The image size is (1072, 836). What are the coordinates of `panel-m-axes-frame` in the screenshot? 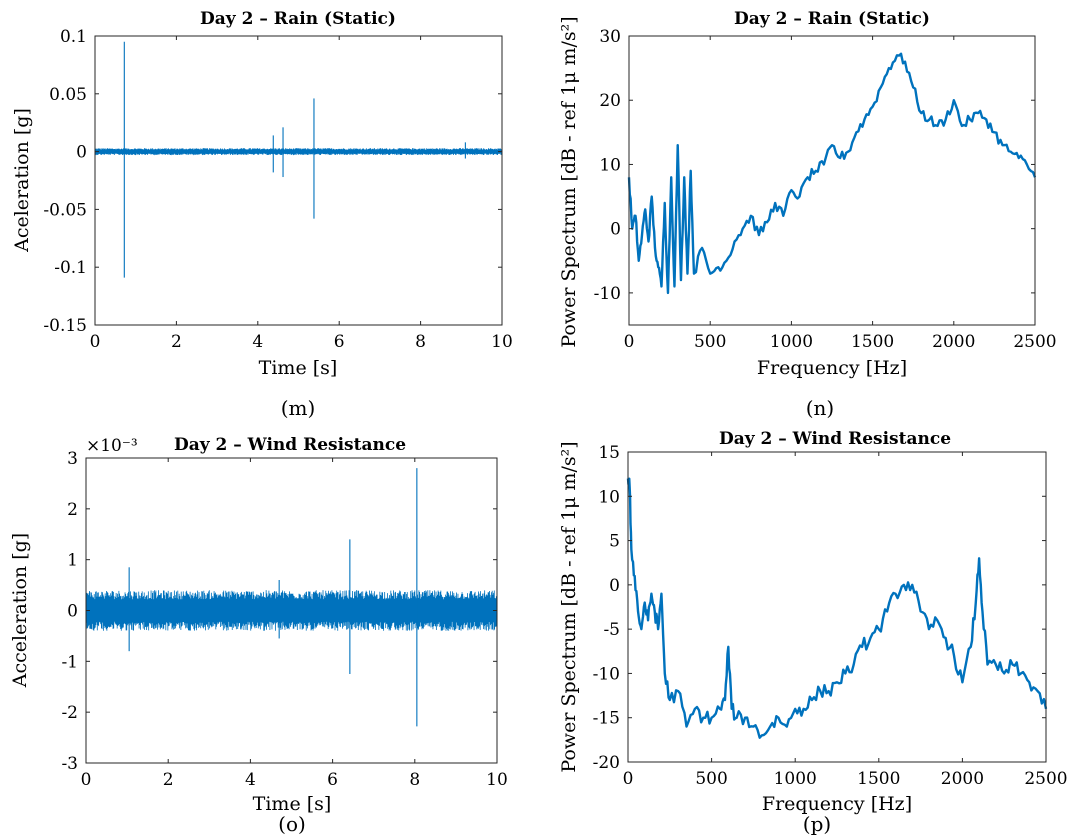 It's located at (298, 180).